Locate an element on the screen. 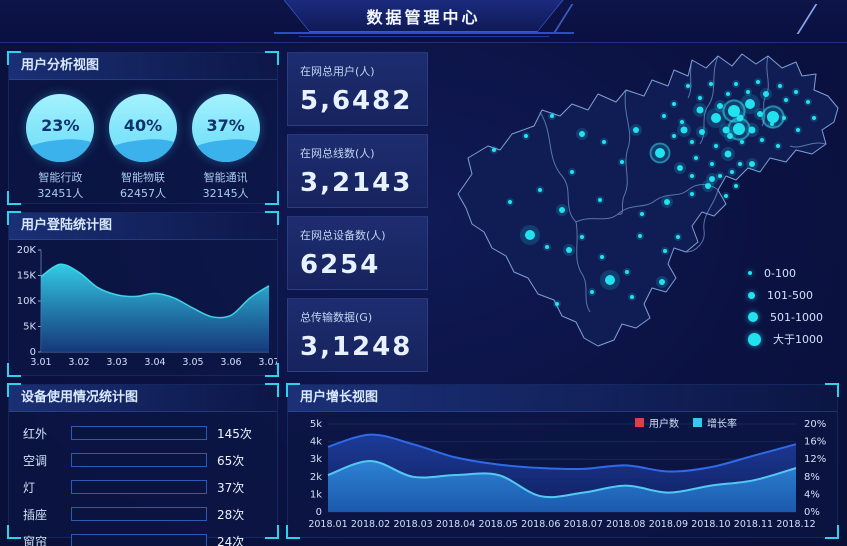  chart-legend-item: 用户数 is located at coordinates (657, 422).